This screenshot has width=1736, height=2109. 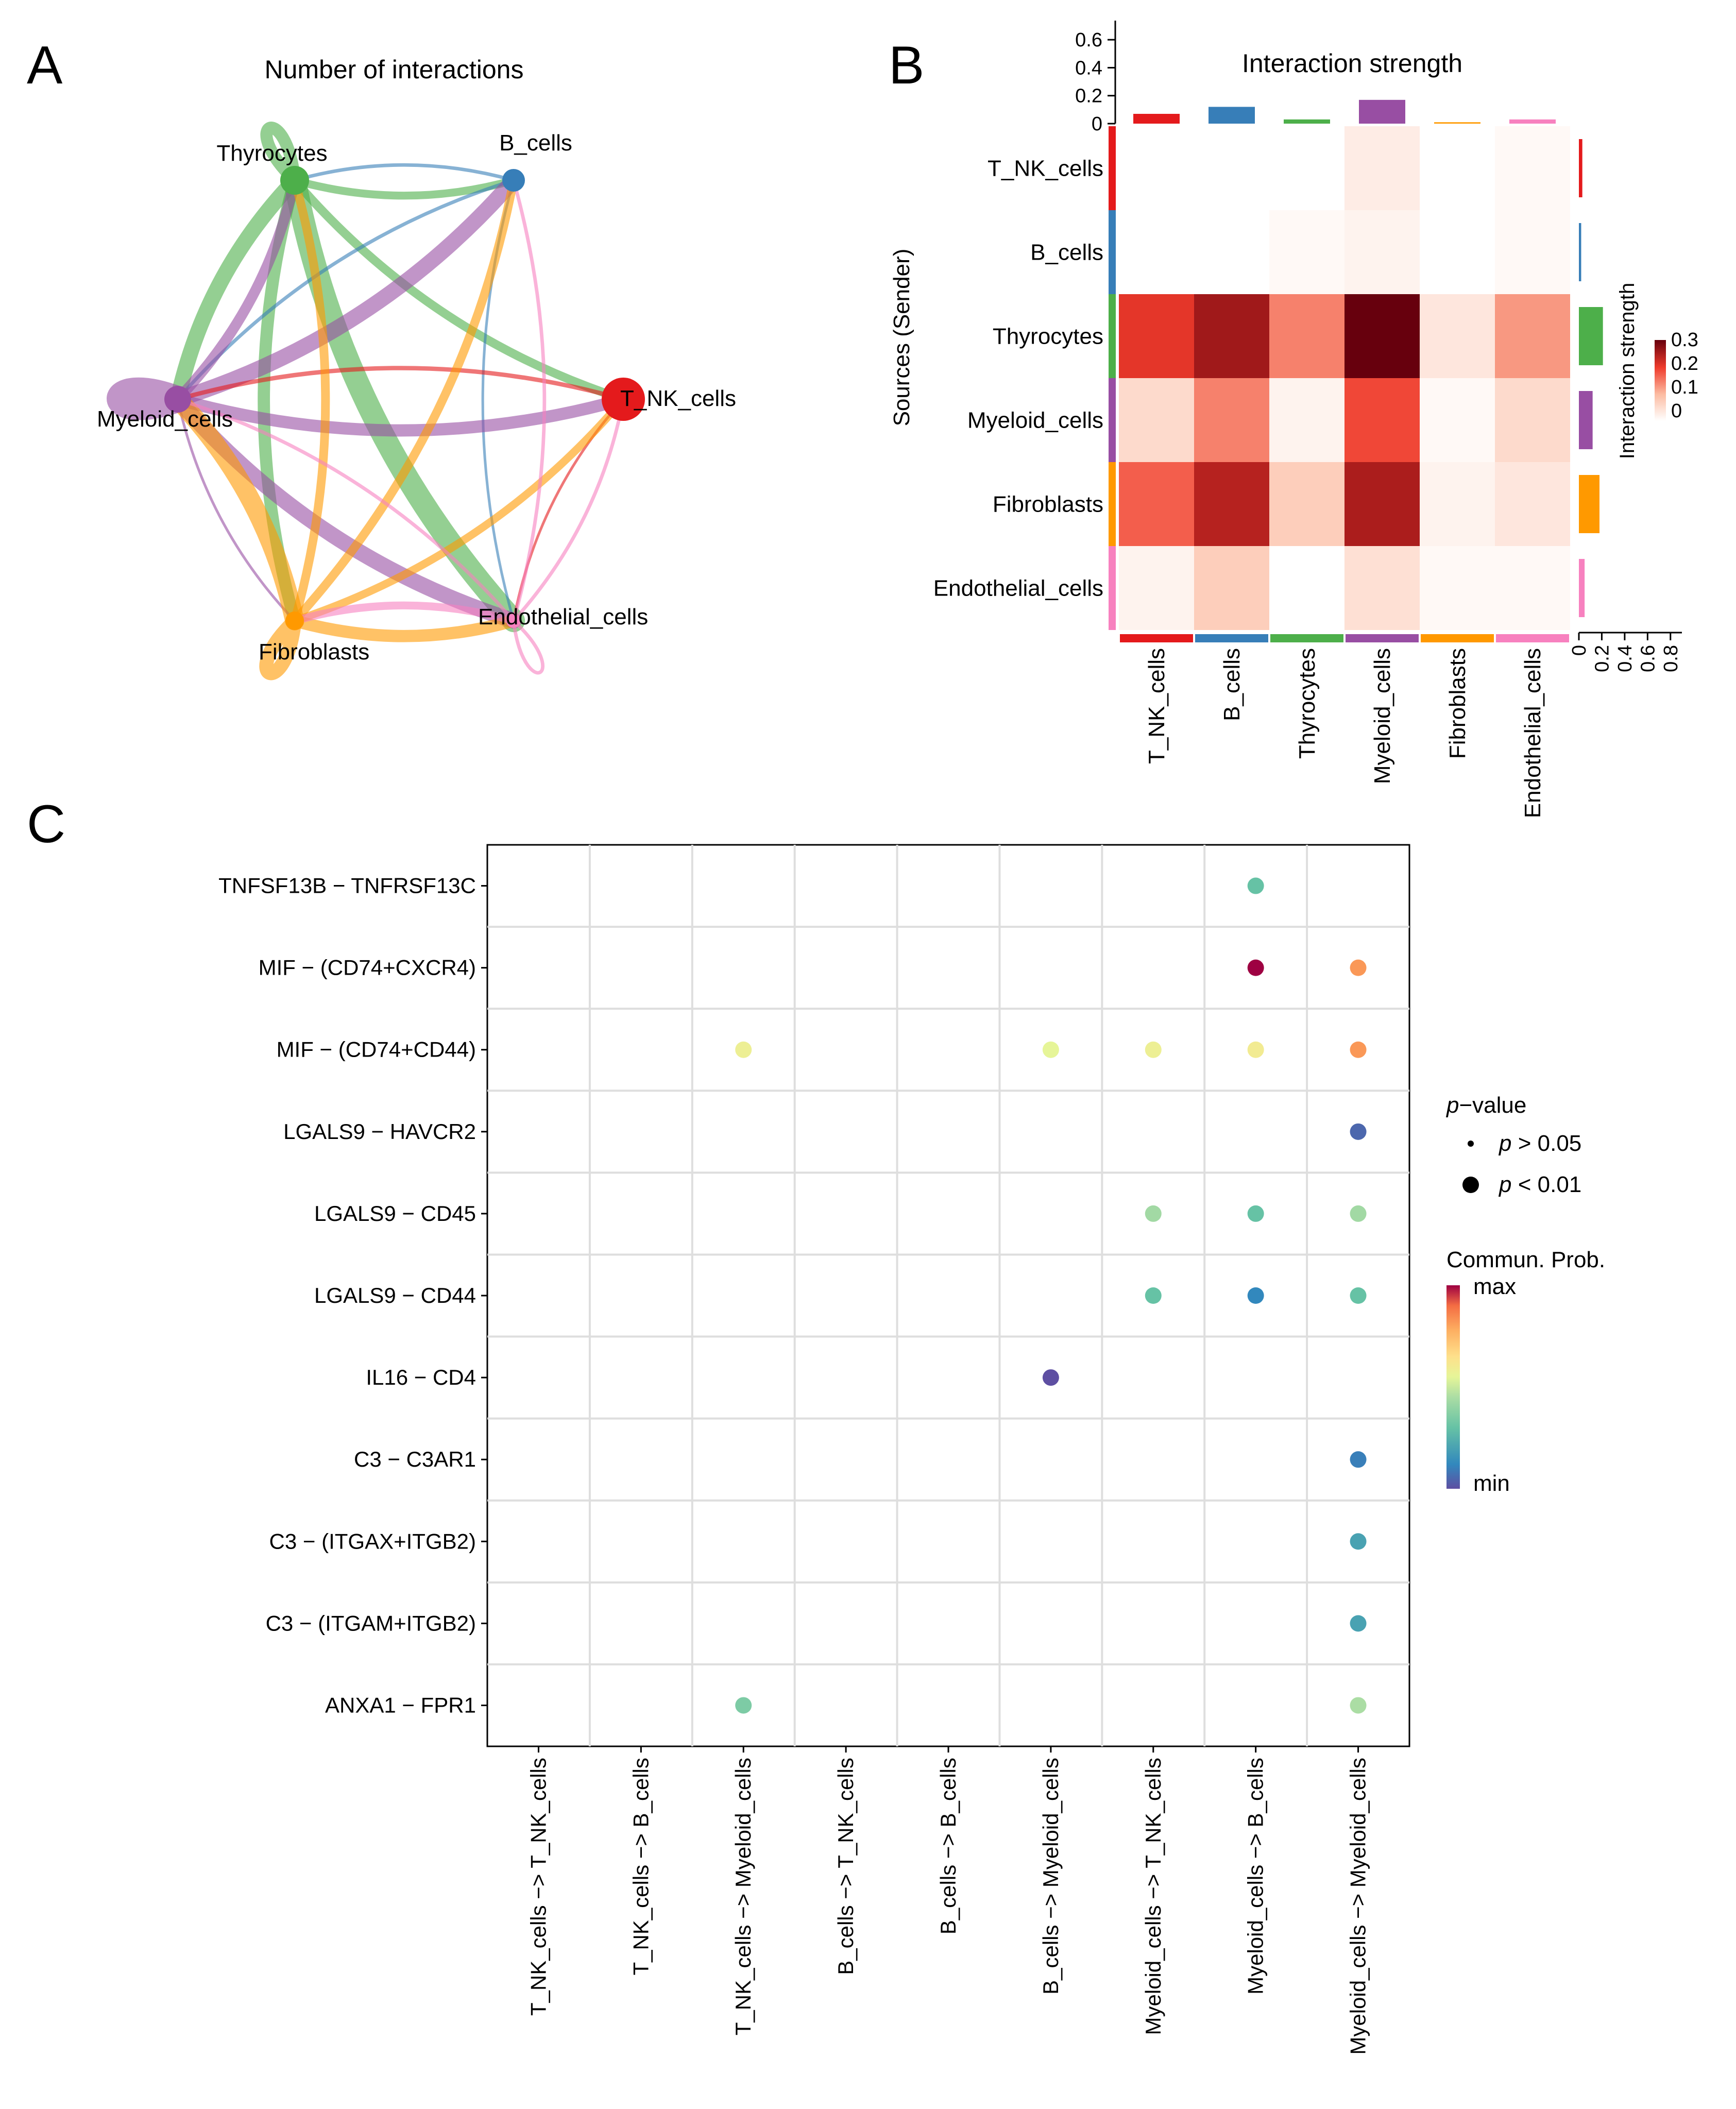 I want to click on dotplot-row-label-5: LGALS9 − CD44, so click(x=395, y=1295).